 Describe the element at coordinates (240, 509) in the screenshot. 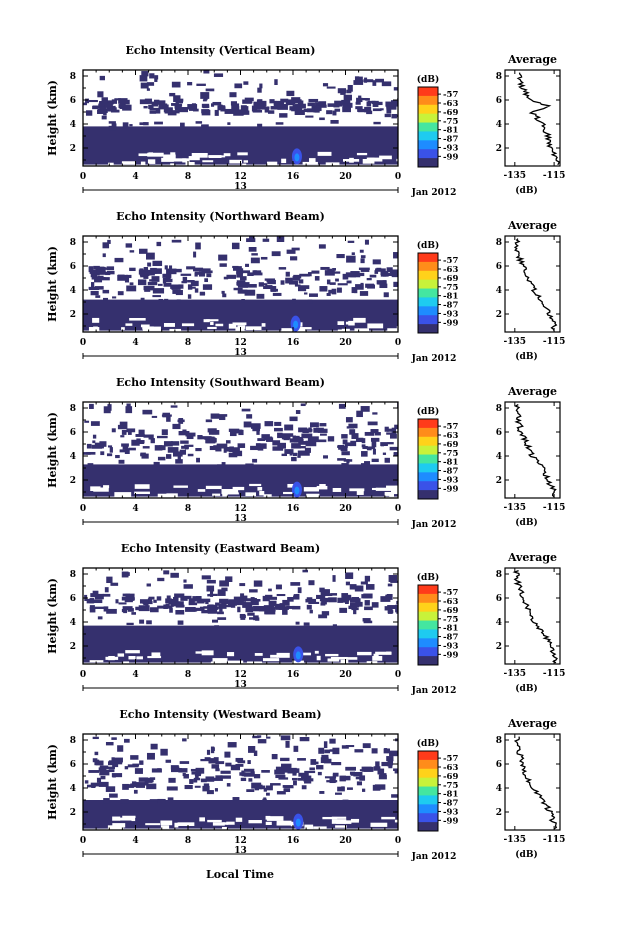

I see `x-tick-label: 12` at that location.